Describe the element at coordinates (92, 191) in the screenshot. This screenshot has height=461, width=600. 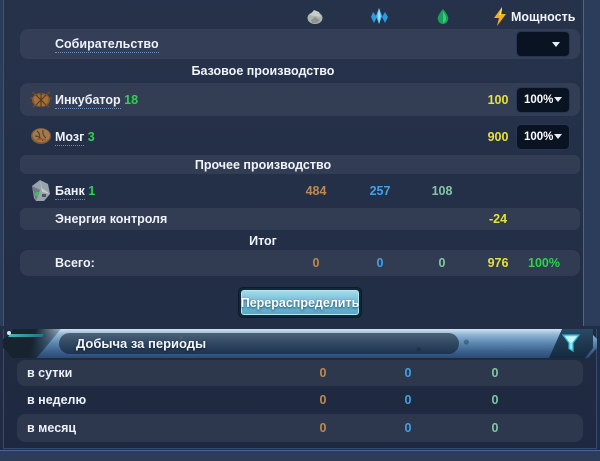
I see `bank-count: 1` at that location.